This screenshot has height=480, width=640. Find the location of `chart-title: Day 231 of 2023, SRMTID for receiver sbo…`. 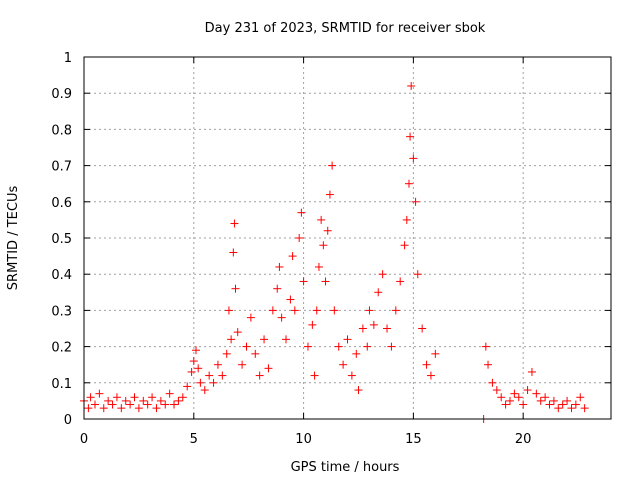

chart-title: Day 231 of 2023, SRMTID for receiver sbo… is located at coordinates (345, 28).